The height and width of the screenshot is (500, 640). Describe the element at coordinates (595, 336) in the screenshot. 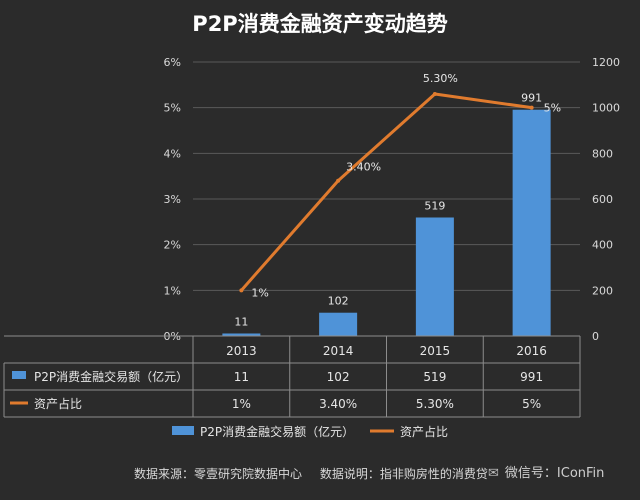

I see `y-right-tick-label: 0` at that location.